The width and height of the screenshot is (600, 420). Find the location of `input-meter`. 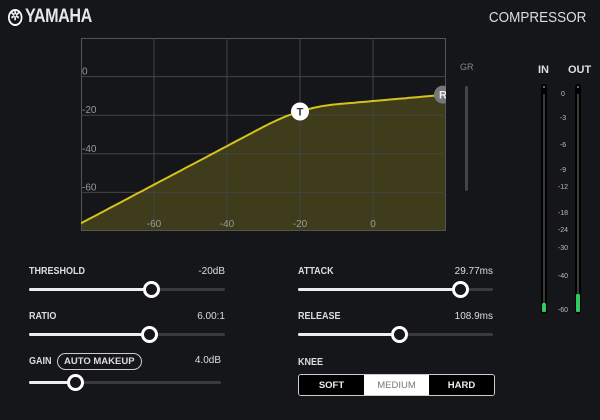

input-meter is located at coordinates (544, 199).